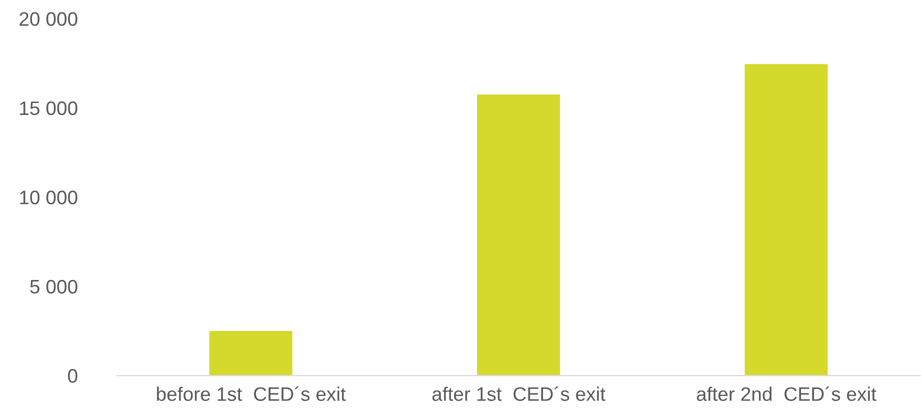 The width and height of the screenshot is (921, 415). What do you see at coordinates (49, 19) in the screenshot?
I see `y-tick-label: 20 000` at bounding box center [49, 19].